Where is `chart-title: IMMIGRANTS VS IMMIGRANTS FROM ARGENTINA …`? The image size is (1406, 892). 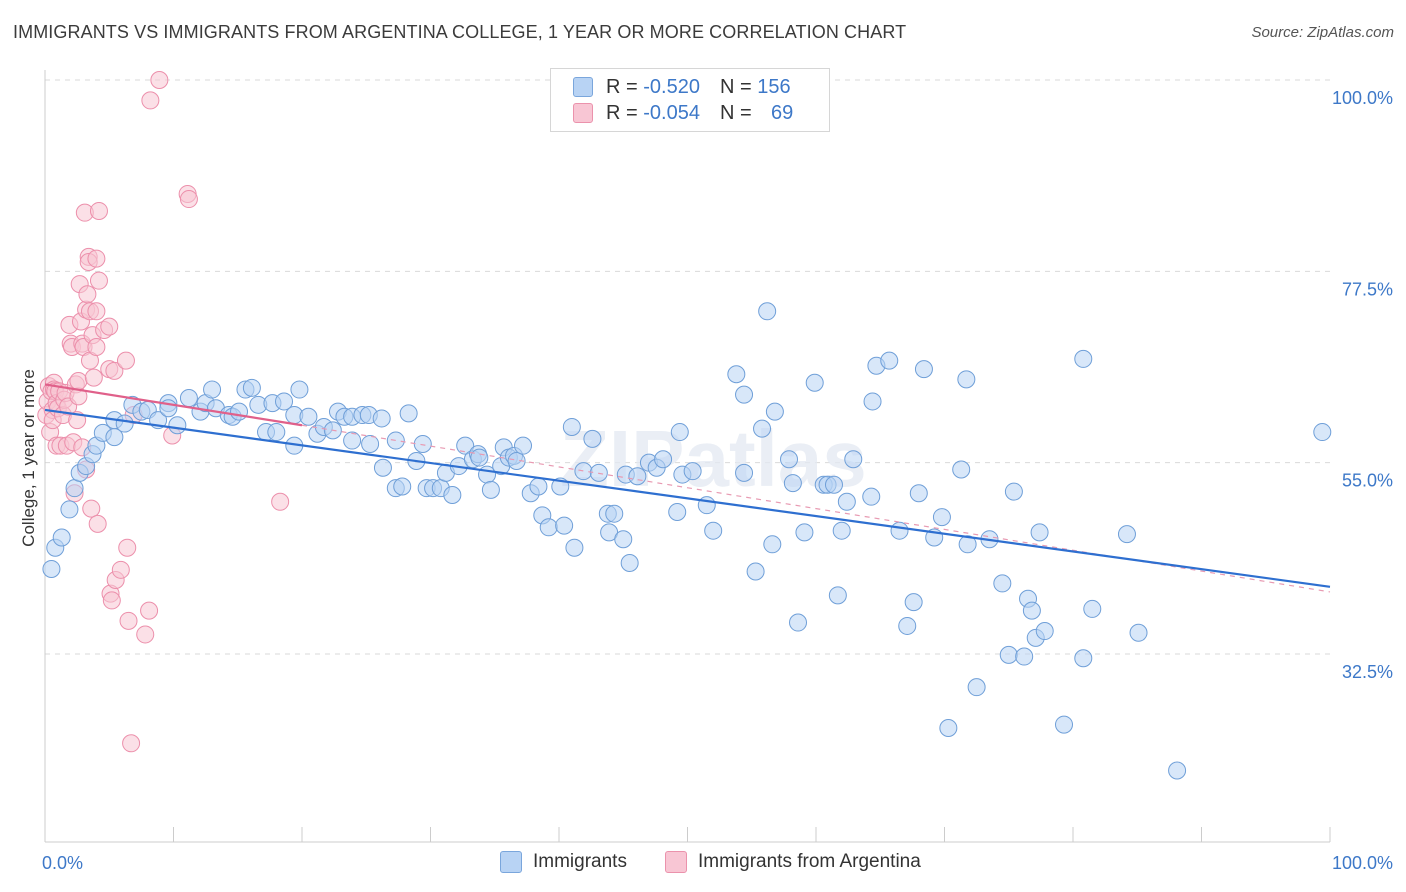 chart-title: IMMIGRANTS VS IMMIGRANTS FROM ARGENTINA … is located at coordinates (460, 32).